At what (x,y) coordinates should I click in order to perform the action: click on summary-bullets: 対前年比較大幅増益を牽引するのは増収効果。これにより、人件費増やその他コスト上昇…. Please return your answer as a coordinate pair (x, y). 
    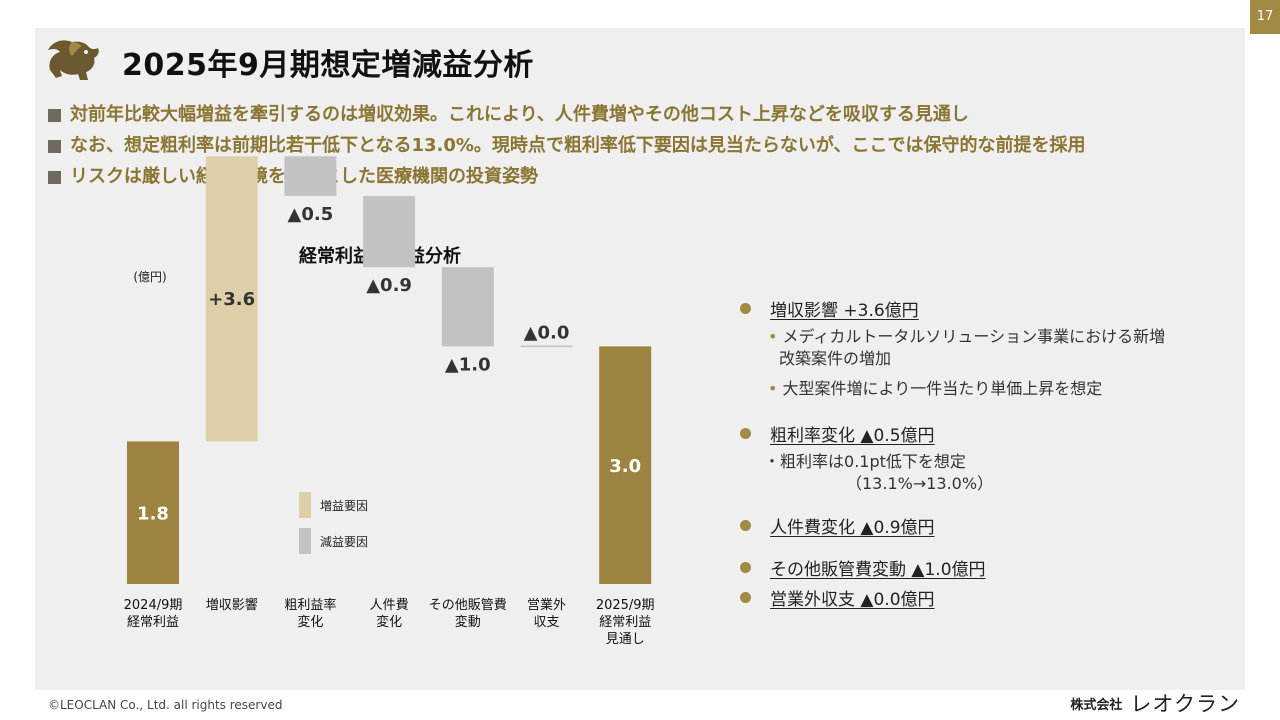
    Looking at the image, I should click on (567, 148).